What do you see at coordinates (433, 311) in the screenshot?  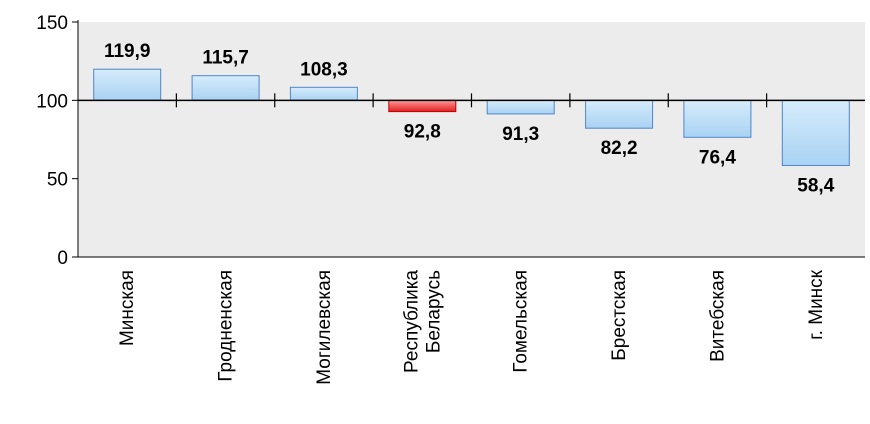 I see `category-label: Беларусь` at bounding box center [433, 311].